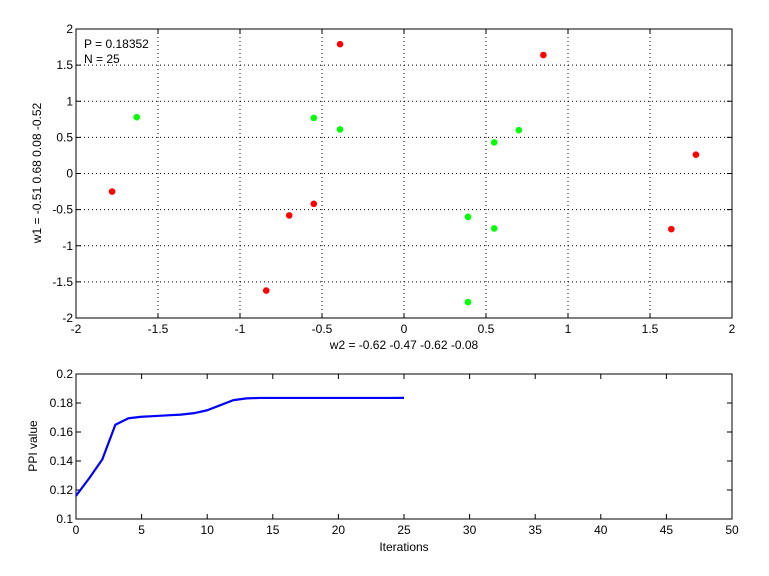 This screenshot has width=769, height=576. What do you see at coordinates (64, 65) in the screenshot?
I see `y-tick-label: 1.5` at bounding box center [64, 65].